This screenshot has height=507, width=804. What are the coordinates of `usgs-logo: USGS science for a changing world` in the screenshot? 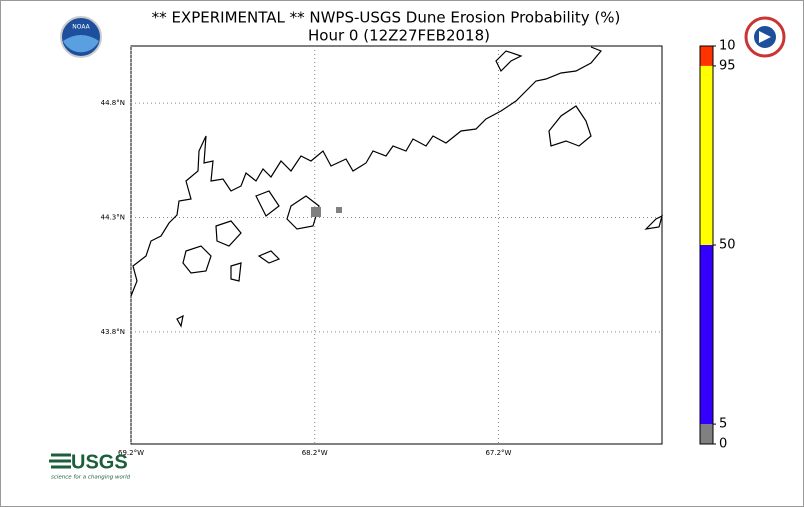 It's located at (90, 466).